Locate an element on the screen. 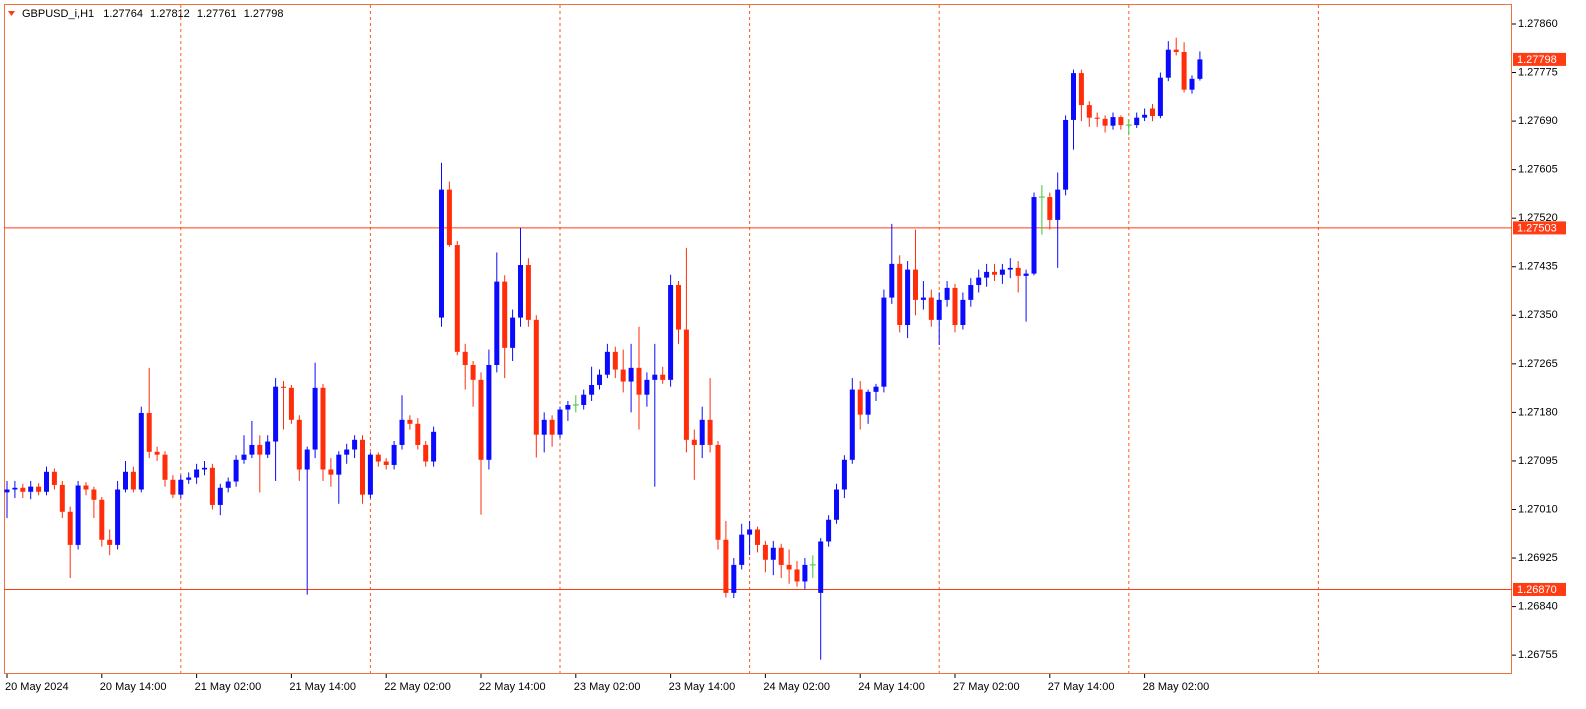 The height and width of the screenshot is (709, 1586). y-tick-label: 1.27520 is located at coordinates (1538, 218).